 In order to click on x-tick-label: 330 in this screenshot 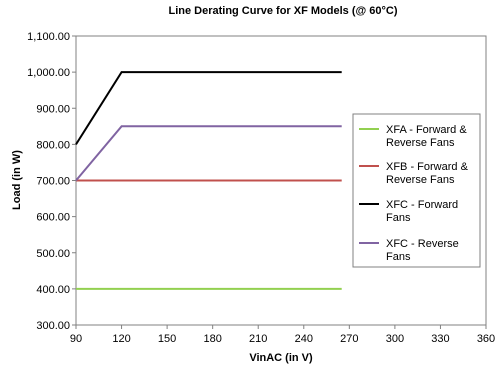, I will do `click(440, 339)`.